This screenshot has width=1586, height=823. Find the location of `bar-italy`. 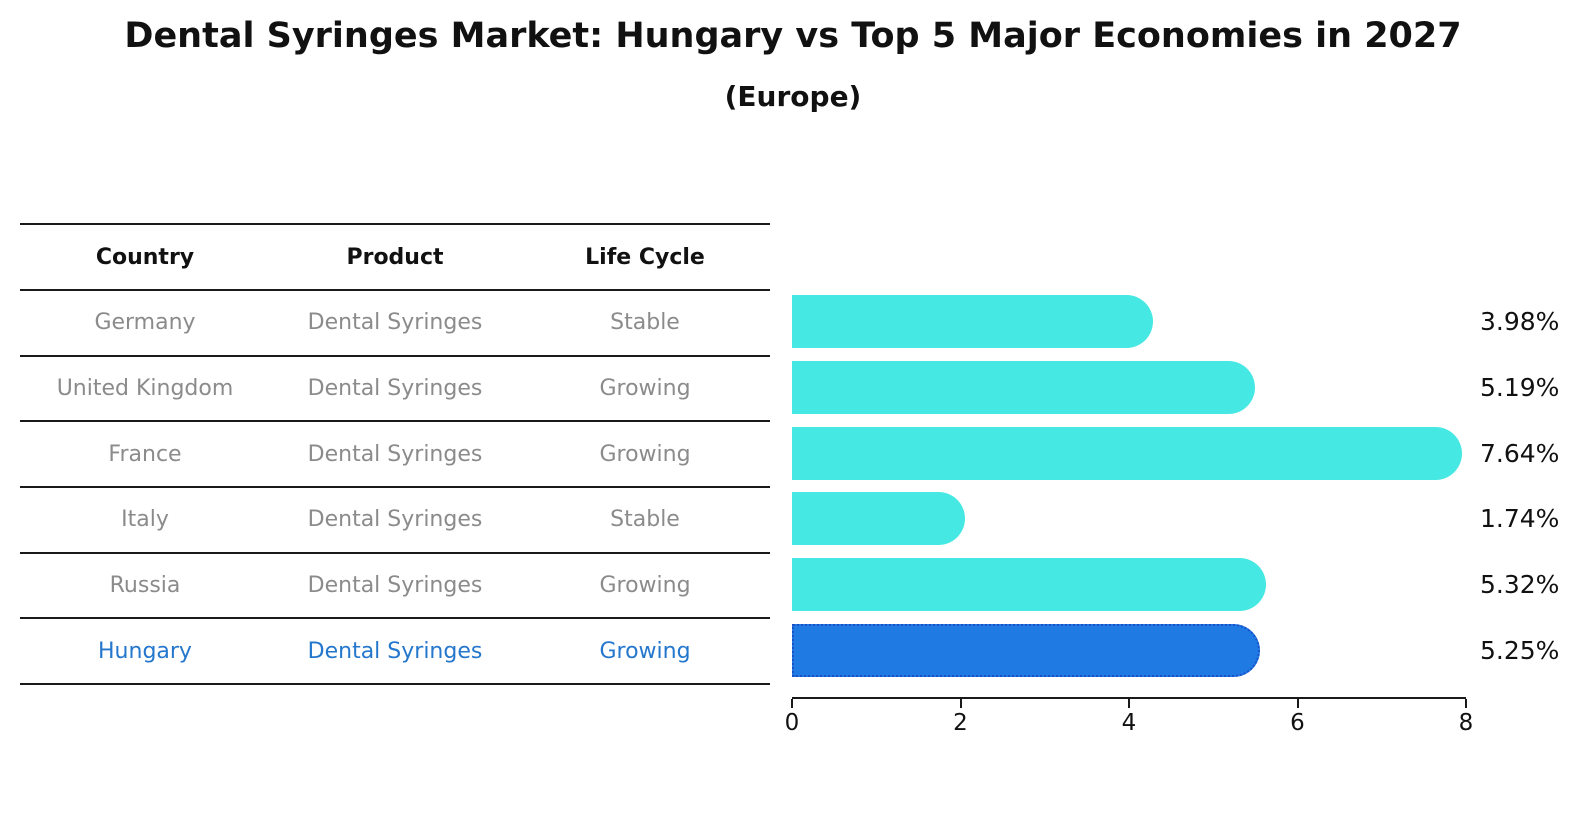

bar-italy is located at coordinates (878, 519).